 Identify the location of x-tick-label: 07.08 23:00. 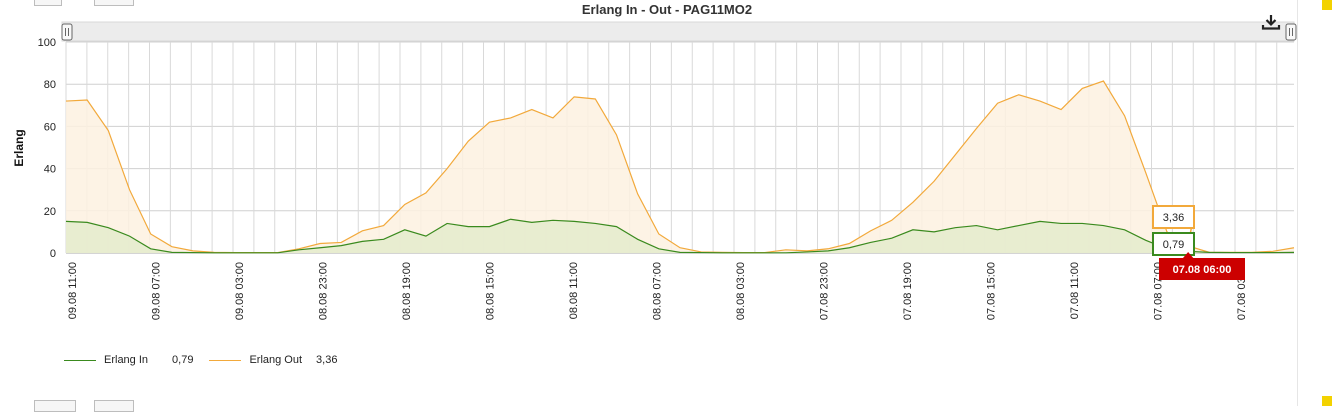
(825, 291).